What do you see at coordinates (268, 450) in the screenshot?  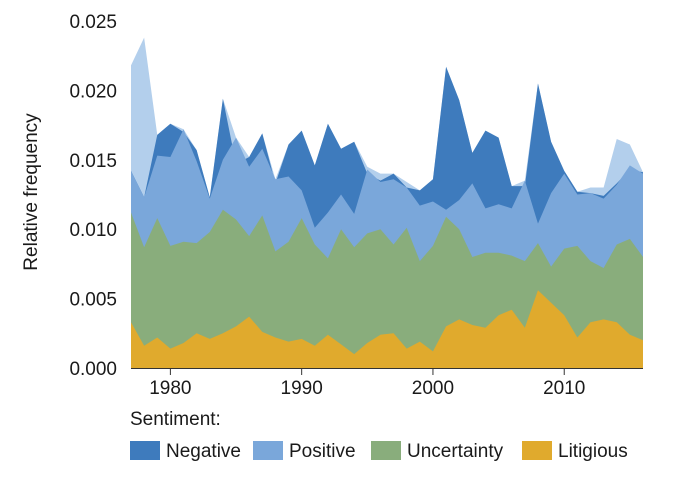 I see `legend-swatch-positive` at bounding box center [268, 450].